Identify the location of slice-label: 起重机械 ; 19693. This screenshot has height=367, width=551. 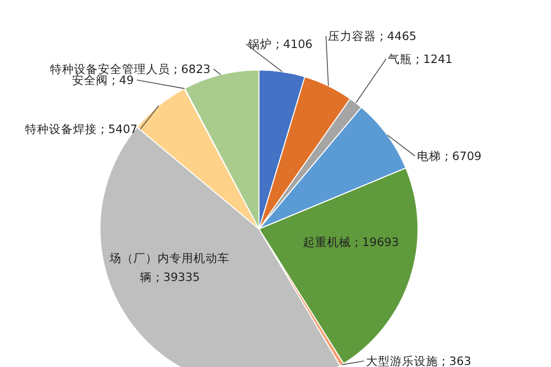
(351, 242).